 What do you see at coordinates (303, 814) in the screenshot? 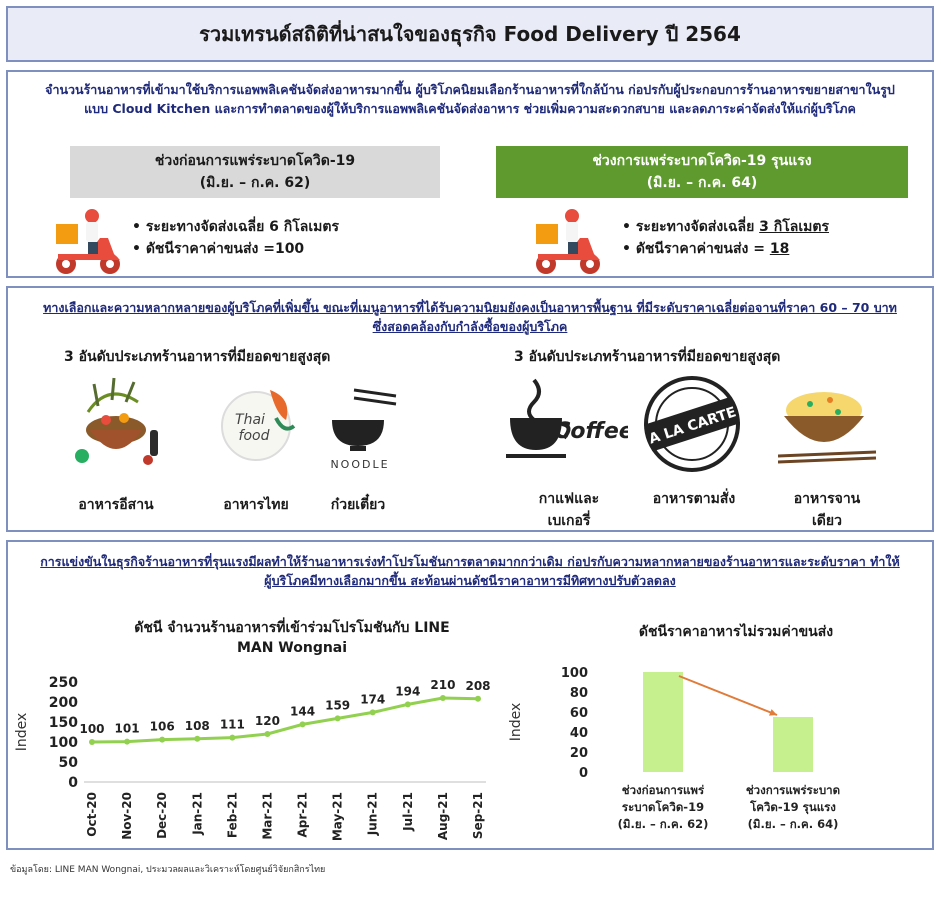
I see `line-x-tick-label: Apr-21` at bounding box center [303, 814].